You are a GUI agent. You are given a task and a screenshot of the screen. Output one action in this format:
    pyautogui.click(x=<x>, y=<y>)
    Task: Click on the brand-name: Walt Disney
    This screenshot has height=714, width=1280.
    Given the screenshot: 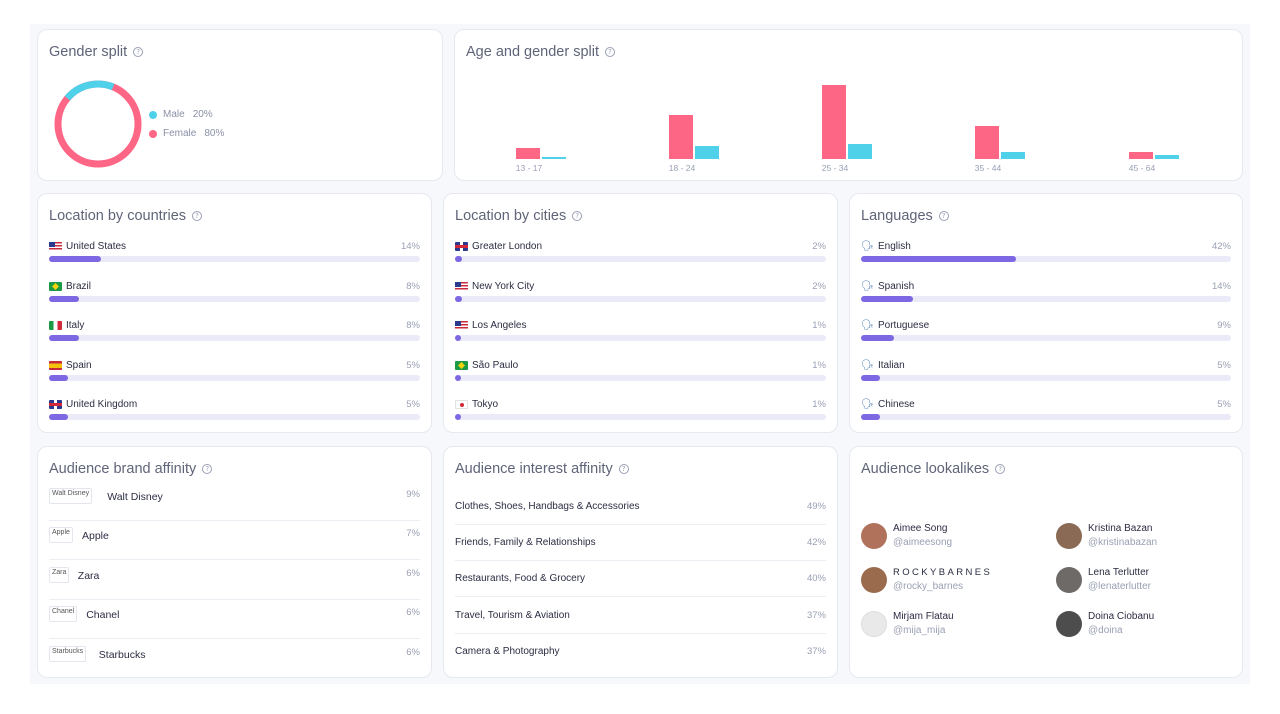 What is the action you would take?
    pyautogui.click(x=135, y=497)
    